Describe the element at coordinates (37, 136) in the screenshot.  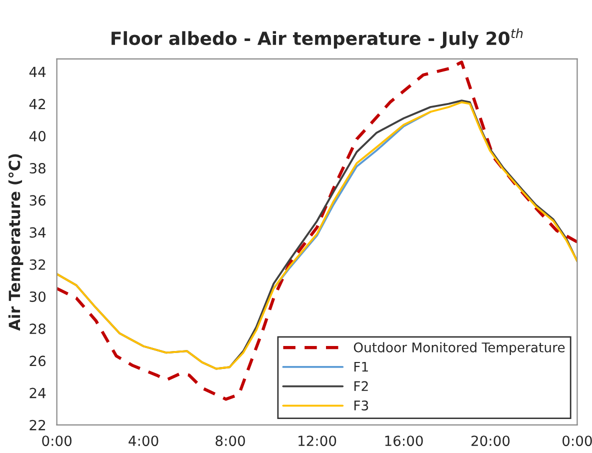
I see `y-tick-label: 40` at that location.